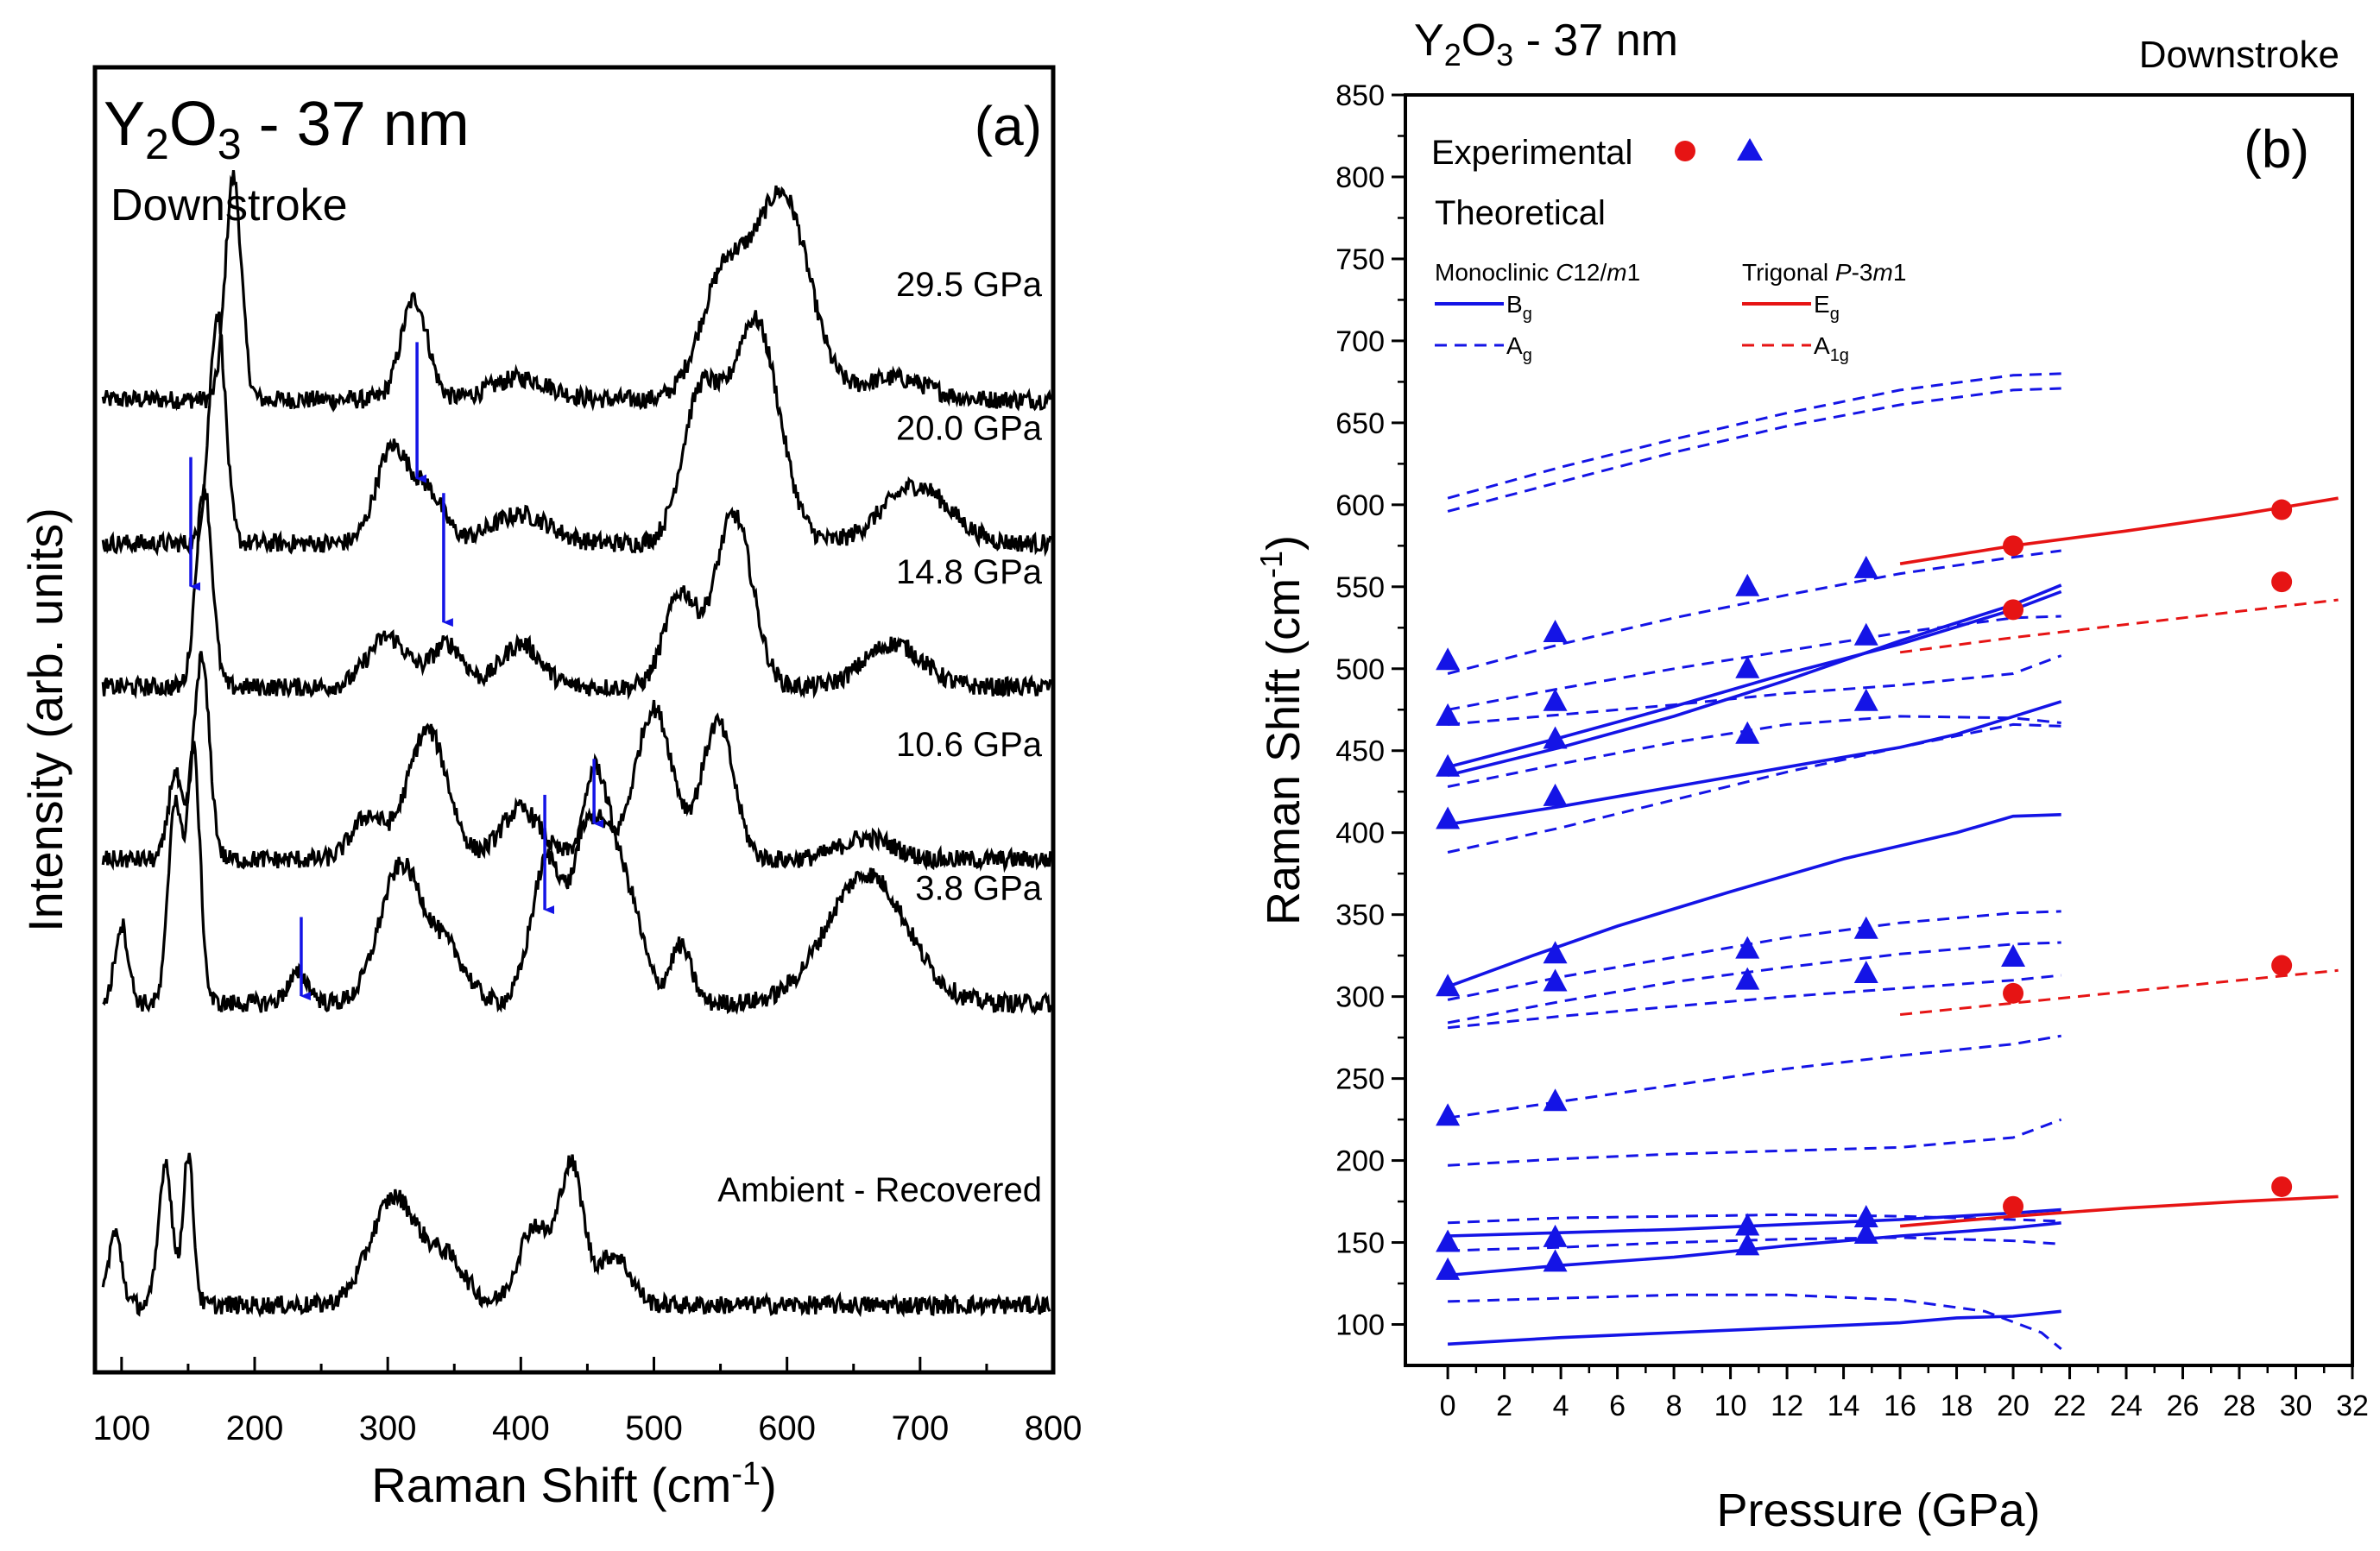 Image resolution: width=2380 pixels, height=1551 pixels. Describe the element at coordinates (1618, 1406) in the screenshot. I see `b-x-tick-label-3: 6` at that location.